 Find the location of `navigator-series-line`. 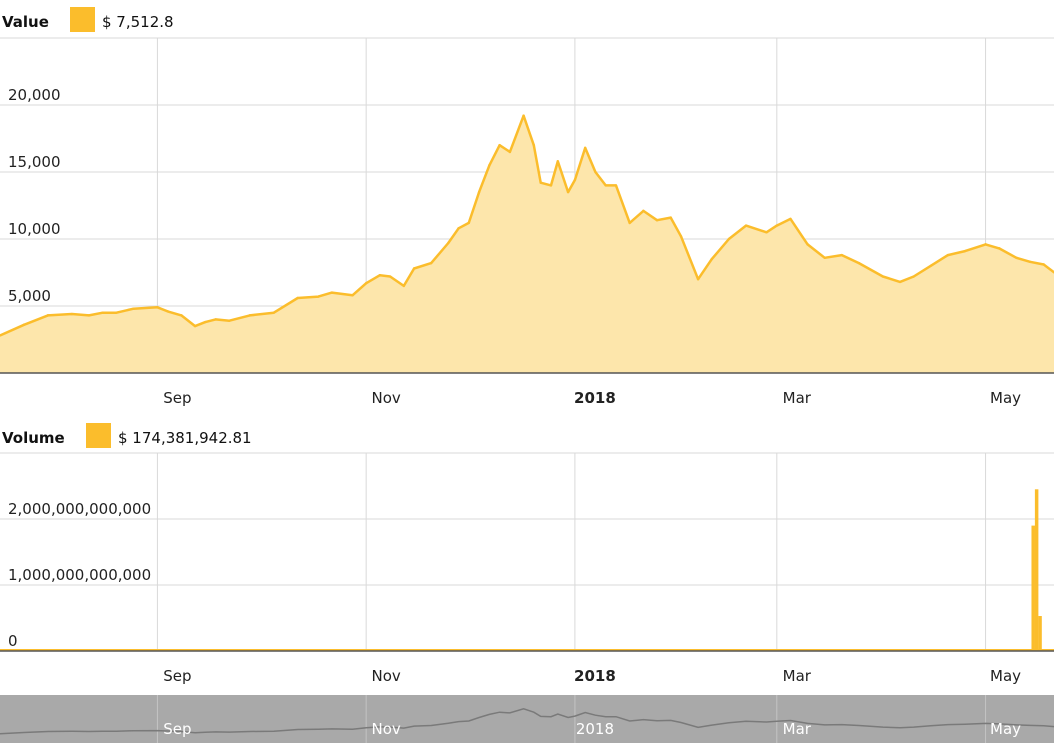

navigator-series-line is located at coordinates (527, 721).